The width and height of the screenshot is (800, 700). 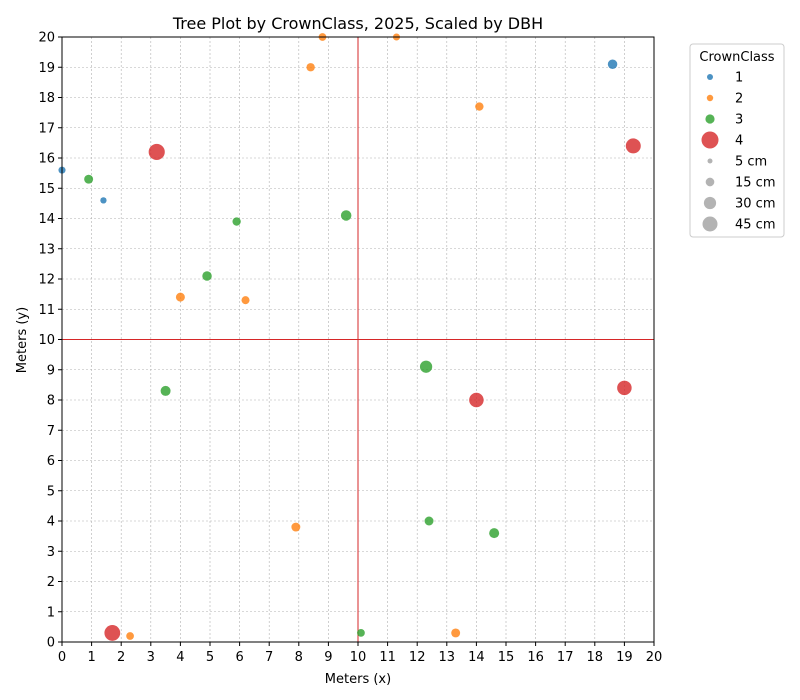 What do you see at coordinates (51, 552) in the screenshot?
I see `y-tick-label: 3` at bounding box center [51, 552].